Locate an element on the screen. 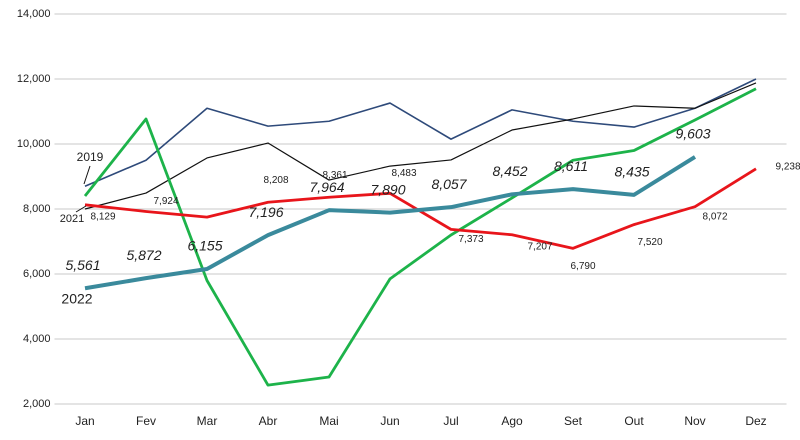  x-tick-label: Jul is located at coordinates (450, 421).